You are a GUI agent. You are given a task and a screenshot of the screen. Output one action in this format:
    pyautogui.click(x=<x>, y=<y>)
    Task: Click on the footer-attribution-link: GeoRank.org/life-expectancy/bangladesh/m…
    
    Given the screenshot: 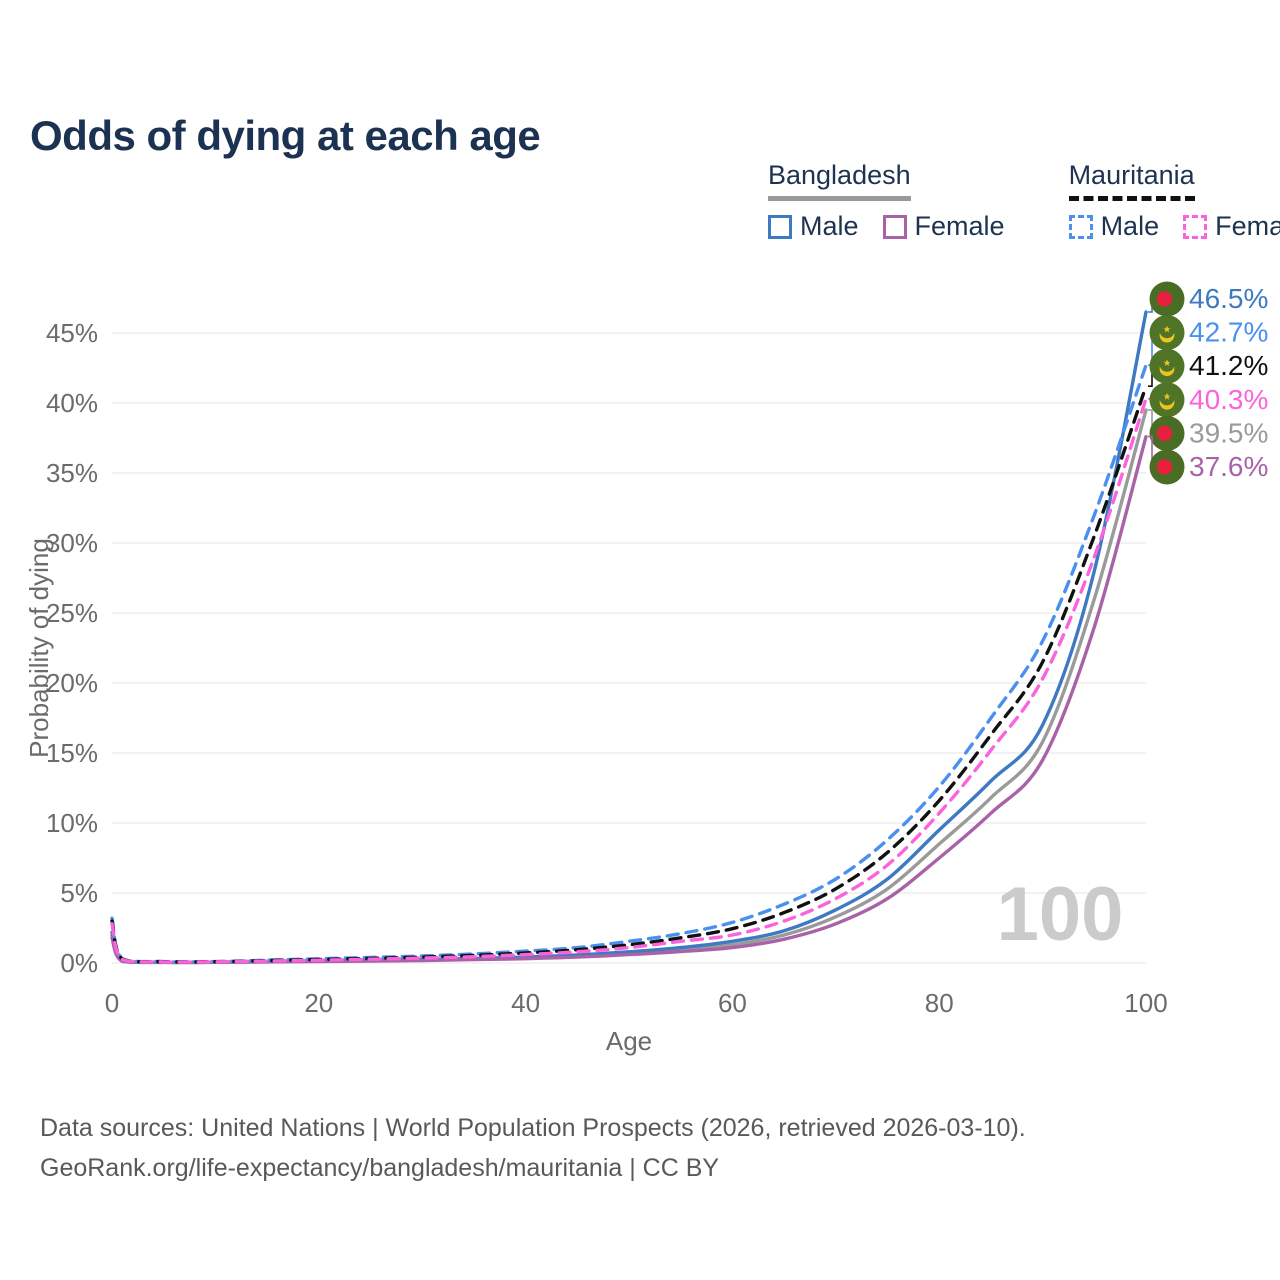 What is the action you would take?
    pyautogui.click(x=380, y=1168)
    